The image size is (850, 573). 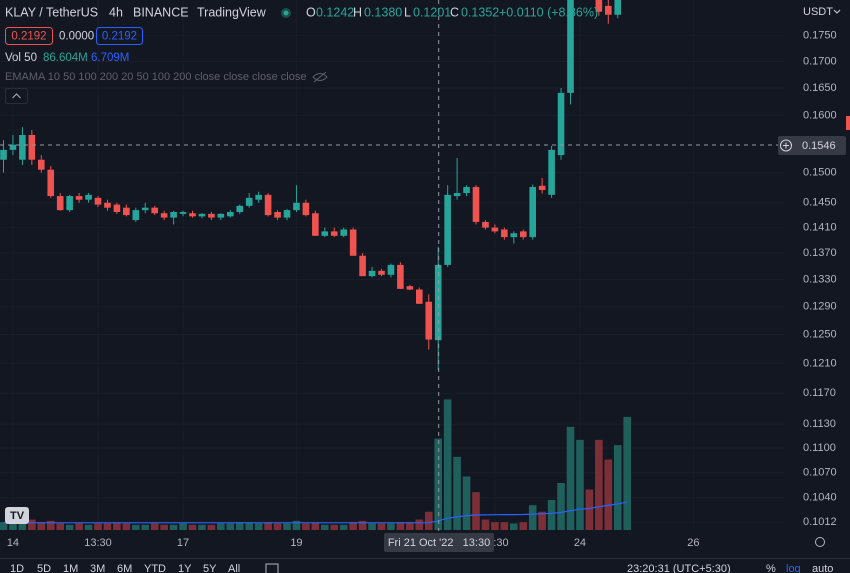 What do you see at coordinates (272, 568) in the screenshot?
I see `calendar-icon` at bounding box center [272, 568].